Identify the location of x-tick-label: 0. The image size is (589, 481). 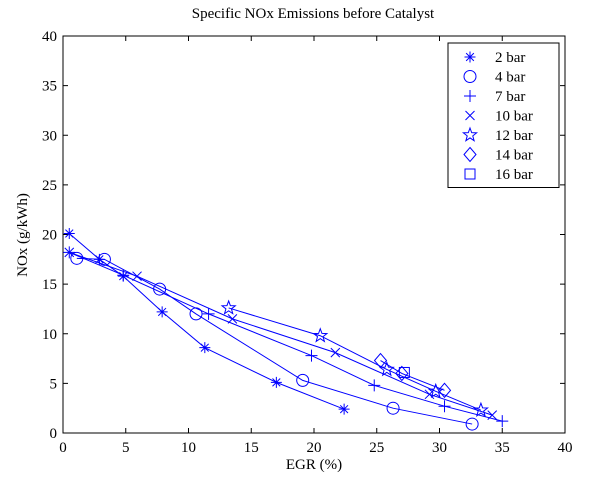
(63, 448).